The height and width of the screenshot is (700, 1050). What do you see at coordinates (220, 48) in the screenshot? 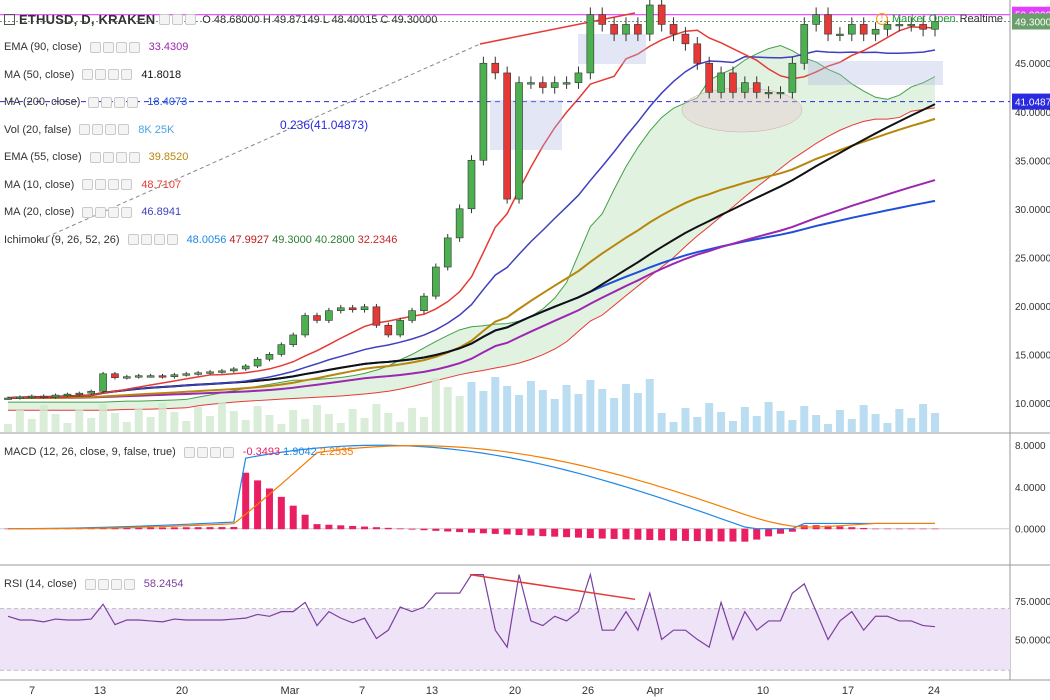
I see `indicator-row: EMA (90, close) 33.4309` at bounding box center [220, 48].